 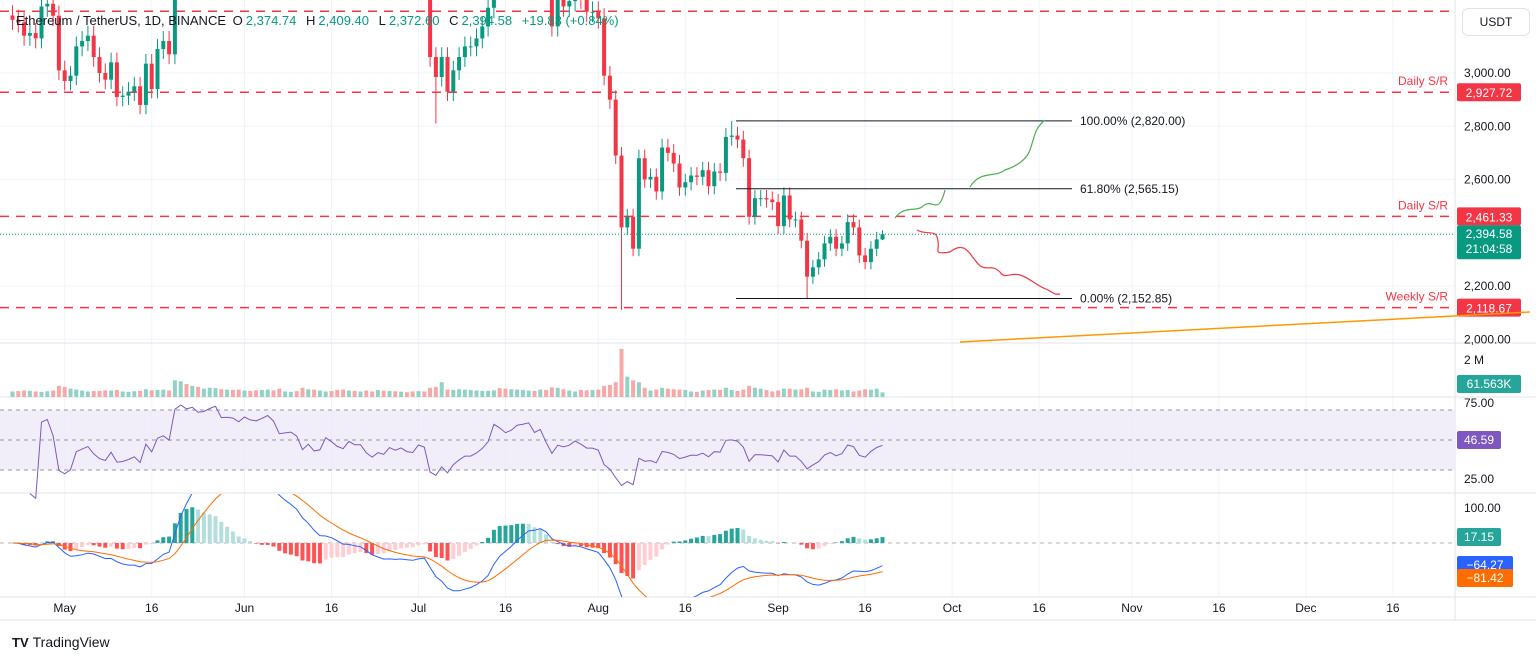 I want to click on last-price-badge, so click(x=1489, y=242).